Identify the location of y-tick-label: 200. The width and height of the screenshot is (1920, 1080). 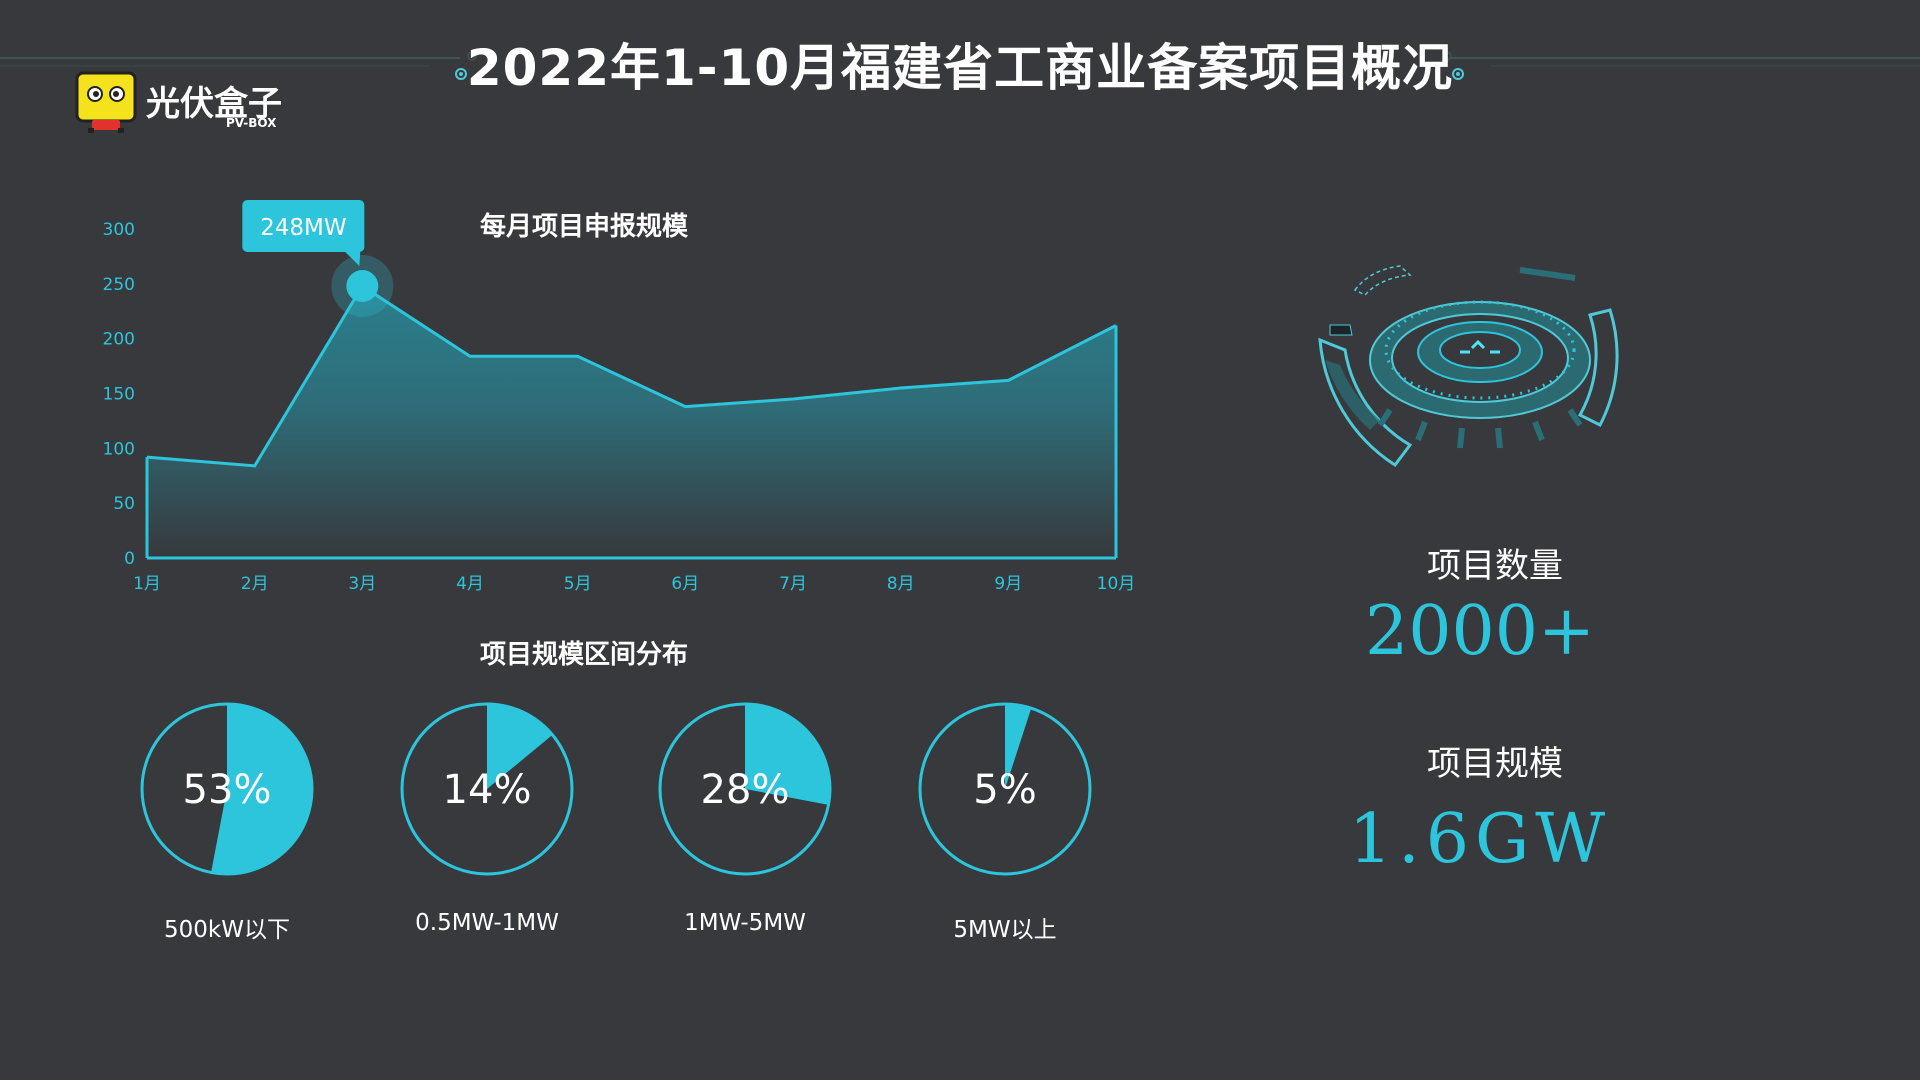
(119, 340).